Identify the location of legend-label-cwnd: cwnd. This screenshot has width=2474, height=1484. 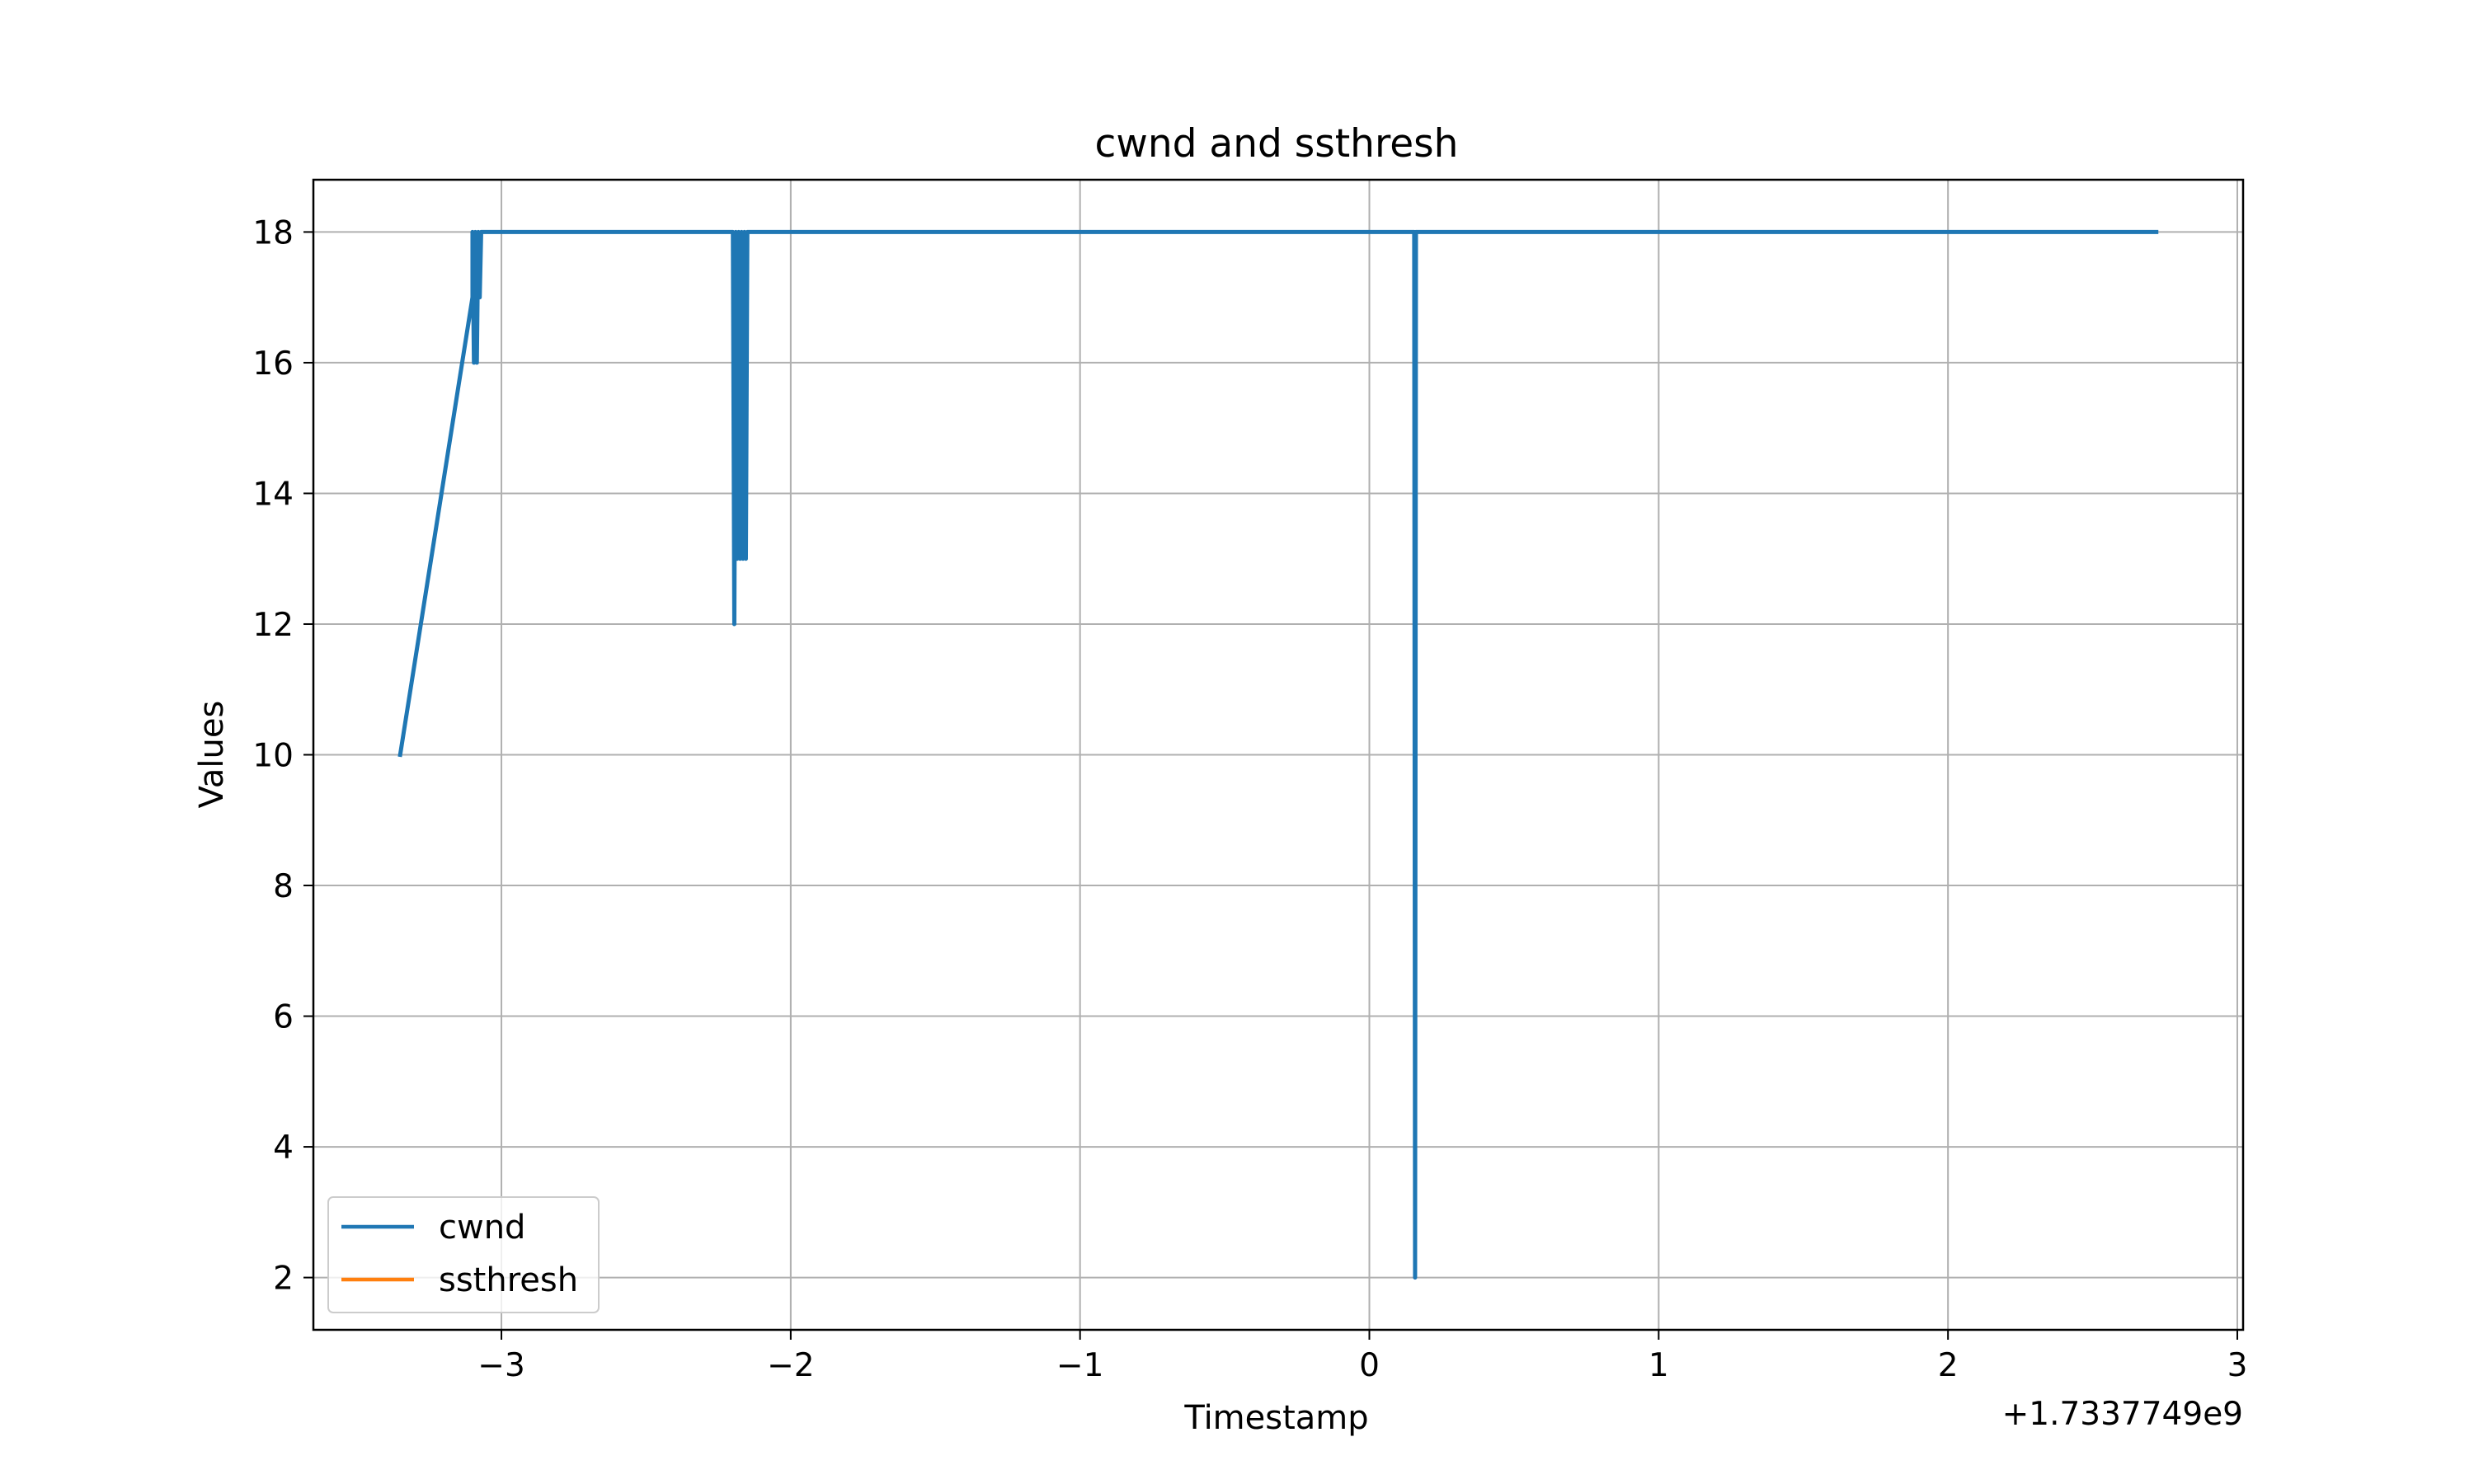
(482, 1228).